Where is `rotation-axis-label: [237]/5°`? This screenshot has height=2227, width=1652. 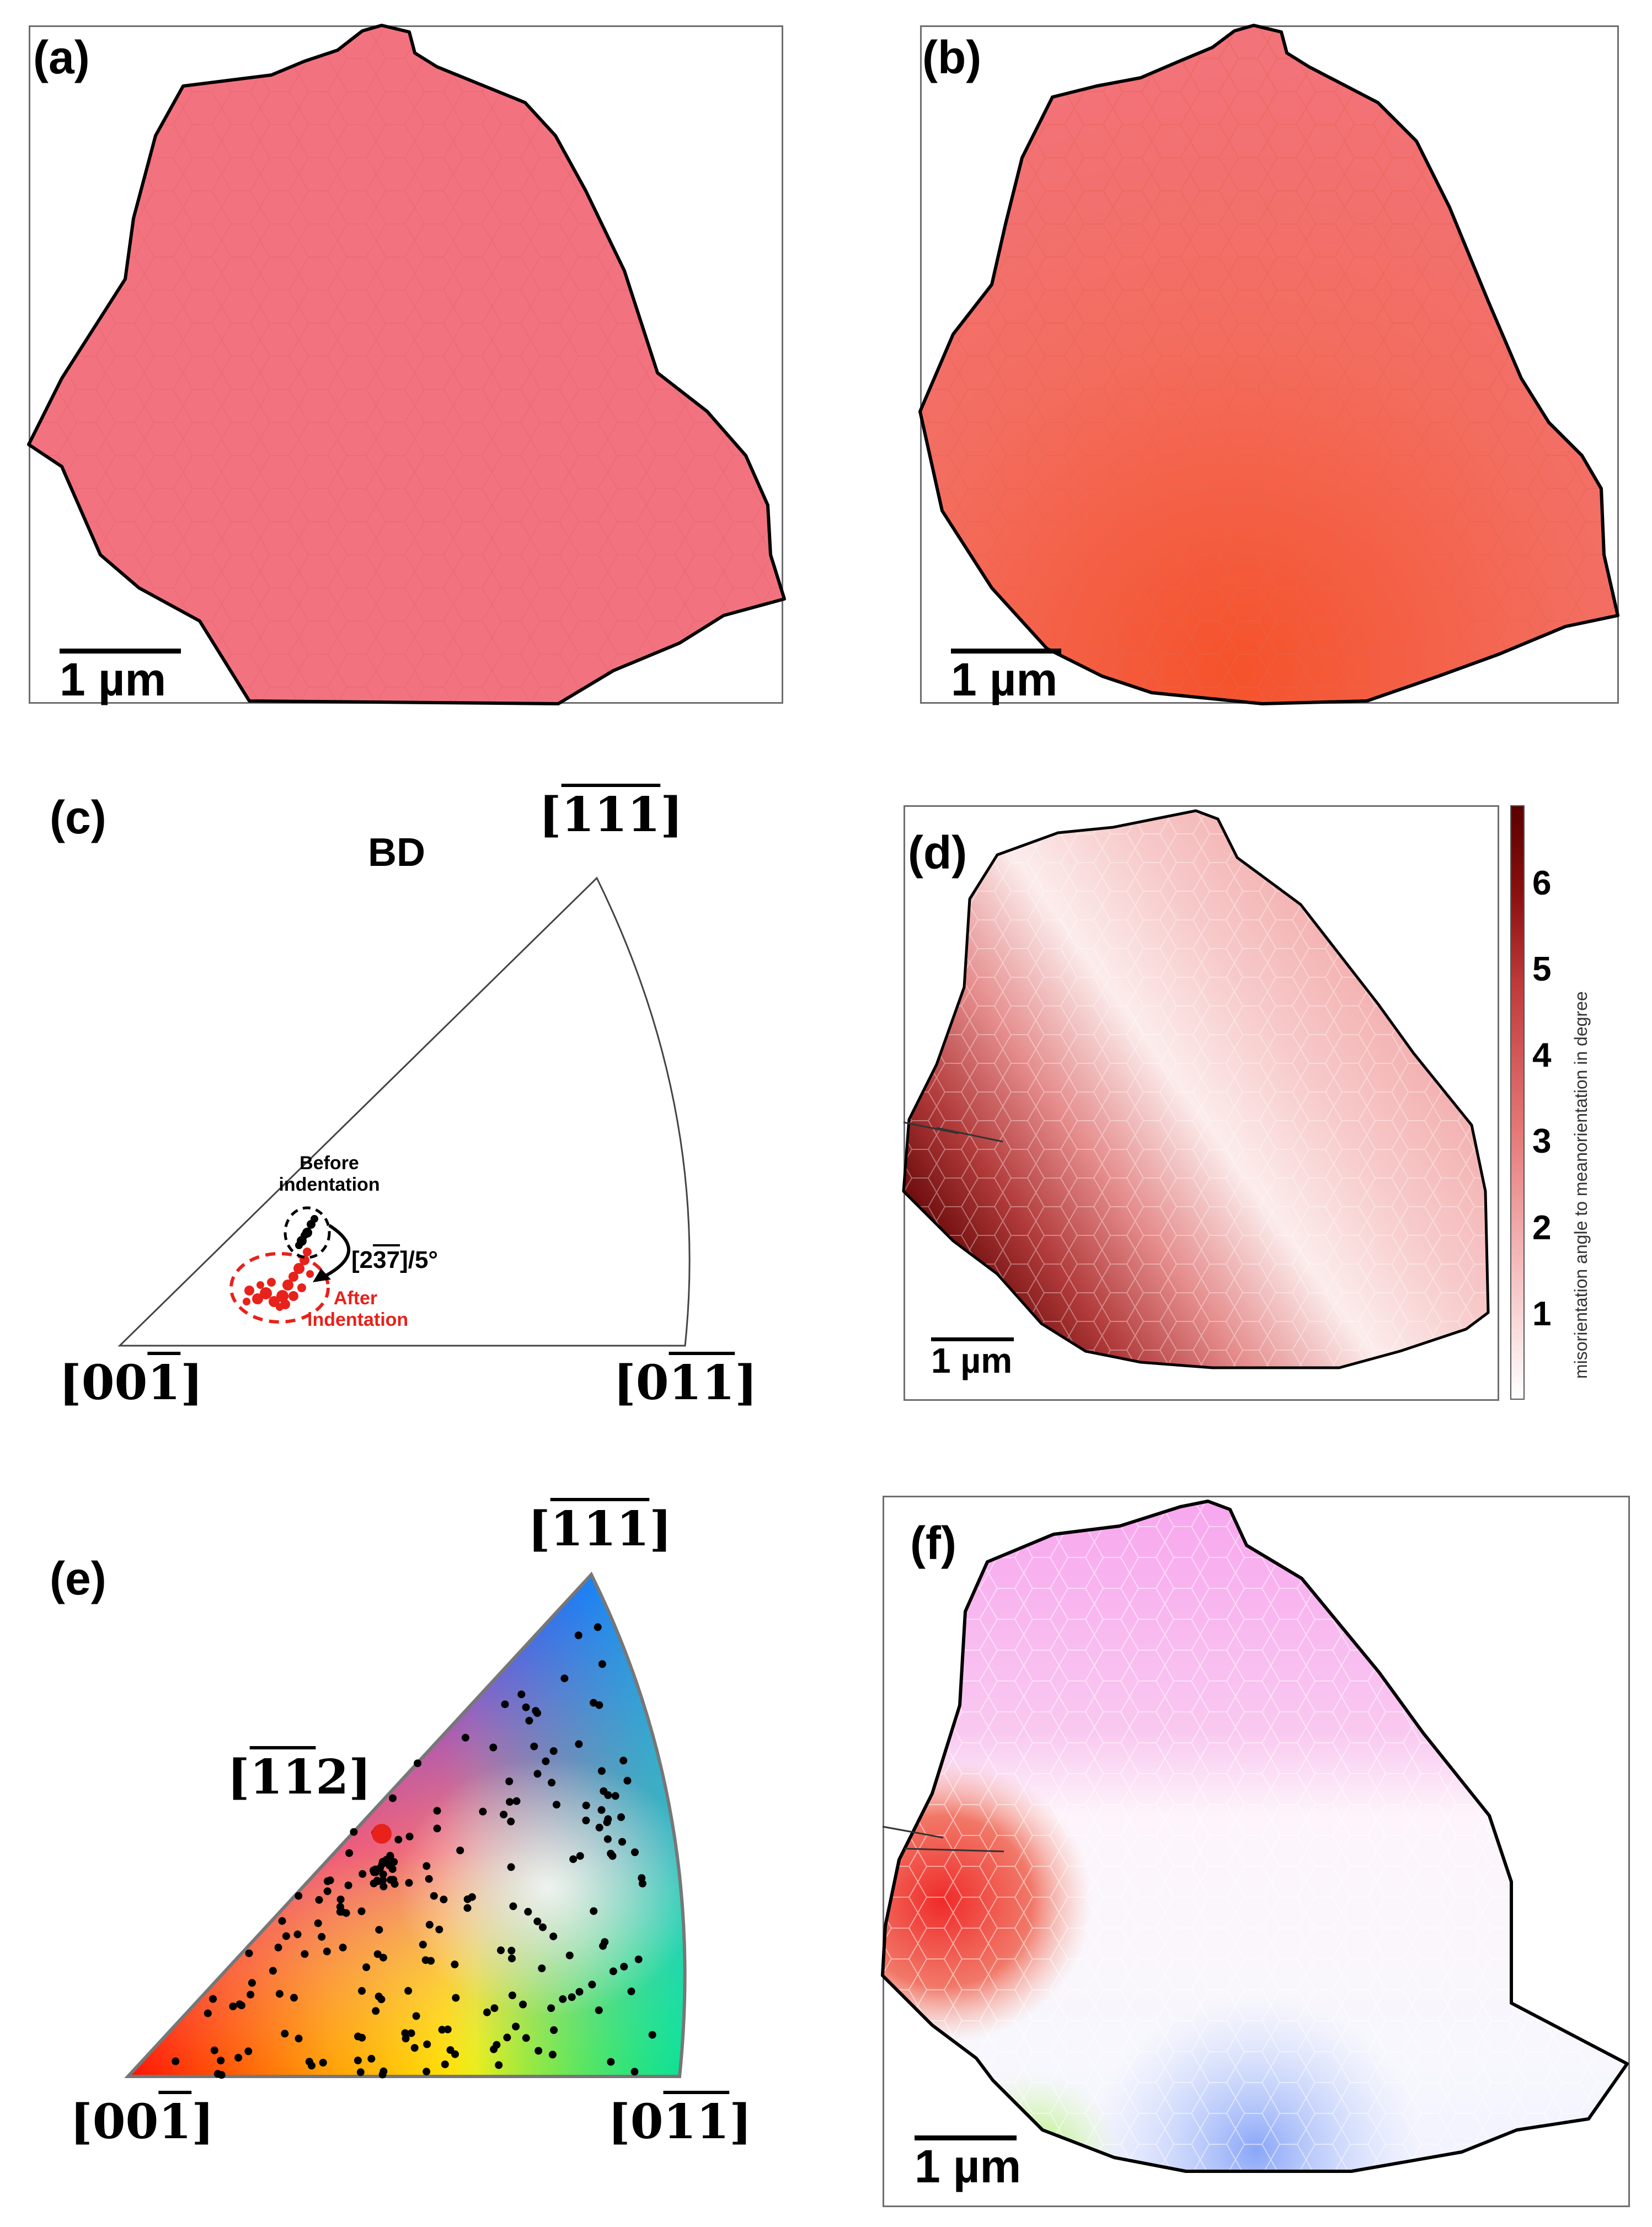 rotation-axis-label: [237]/5° is located at coordinates (395, 1259).